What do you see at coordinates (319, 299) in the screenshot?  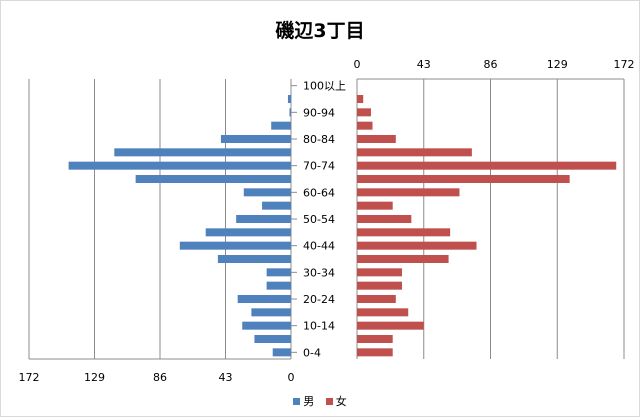 I see `category-label: 20-24` at bounding box center [319, 299].